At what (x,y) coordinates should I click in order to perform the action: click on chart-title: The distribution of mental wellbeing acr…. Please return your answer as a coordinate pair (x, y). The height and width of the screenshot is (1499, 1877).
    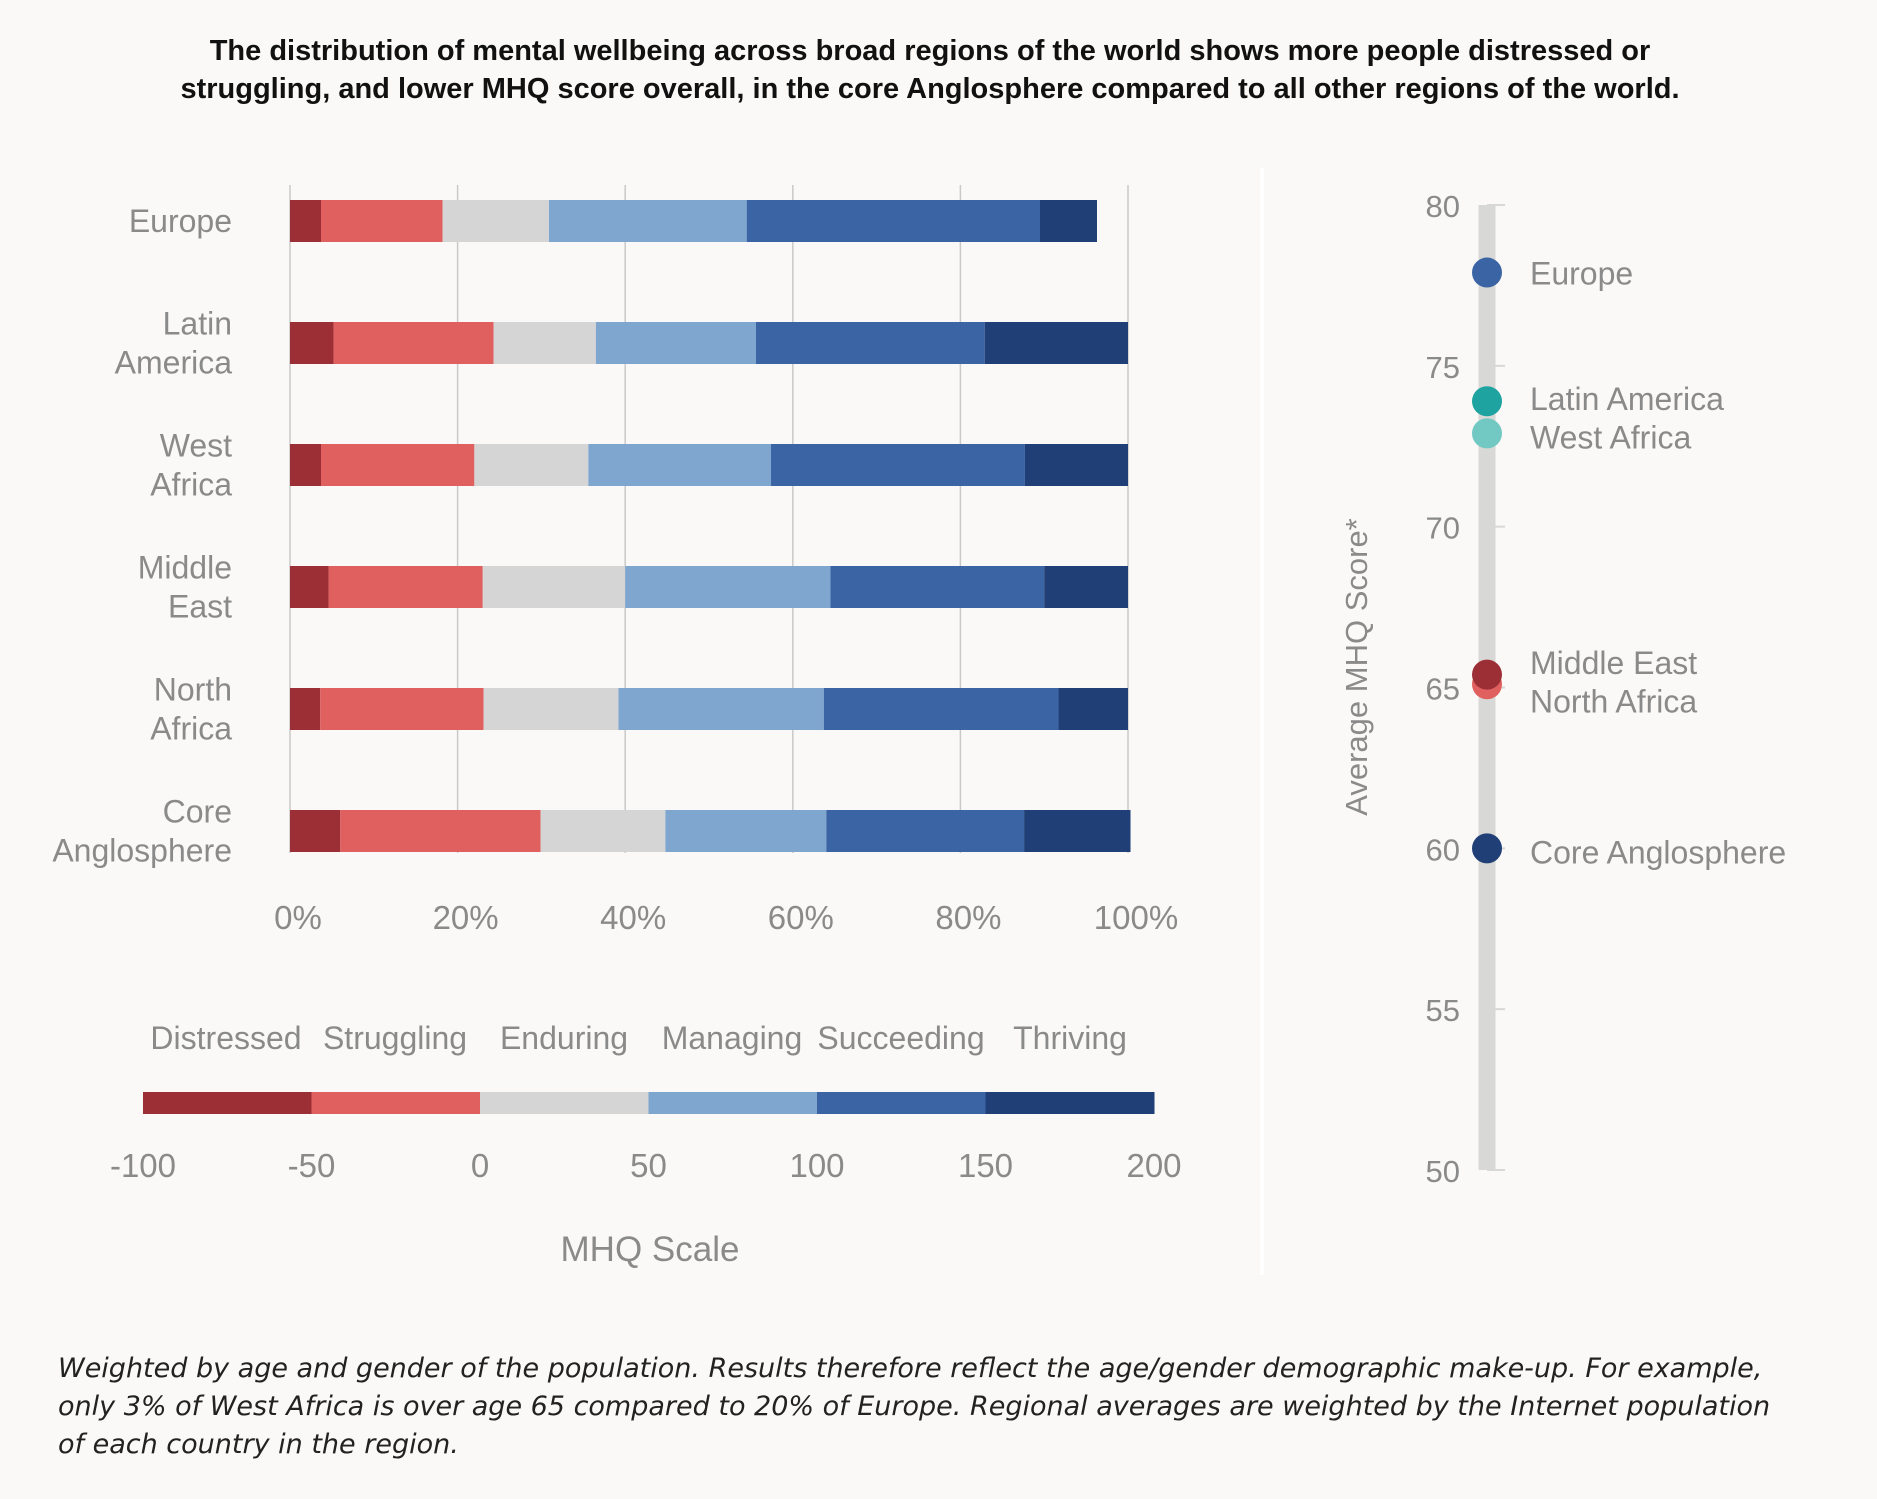
    Looking at the image, I should click on (930, 70).